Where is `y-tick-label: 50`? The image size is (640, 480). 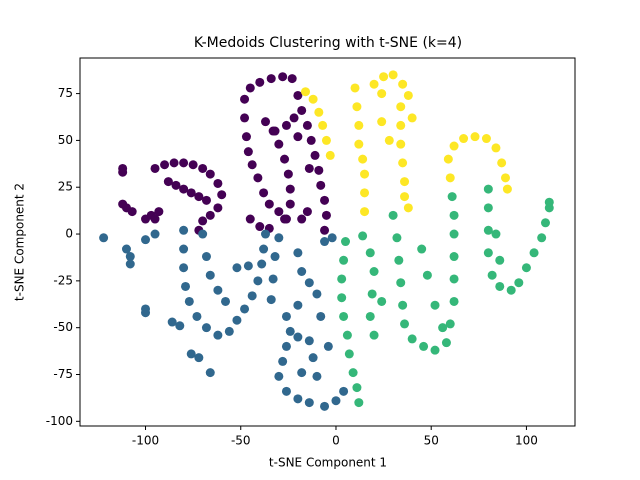 y-tick-label: 50 is located at coordinates (65, 140).